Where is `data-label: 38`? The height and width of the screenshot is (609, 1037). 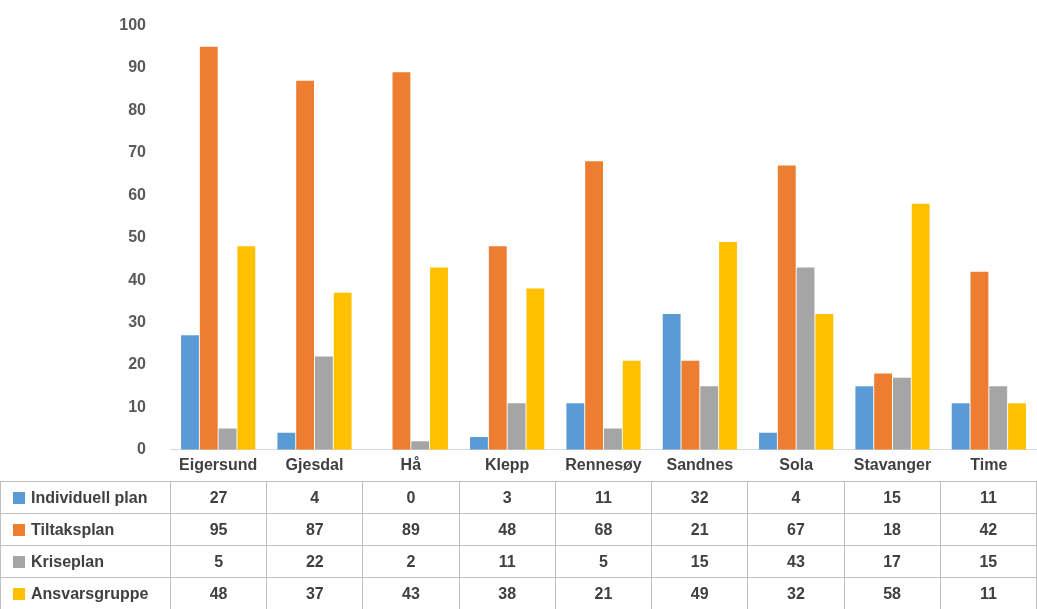
data-label: 38 is located at coordinates (507, 593).